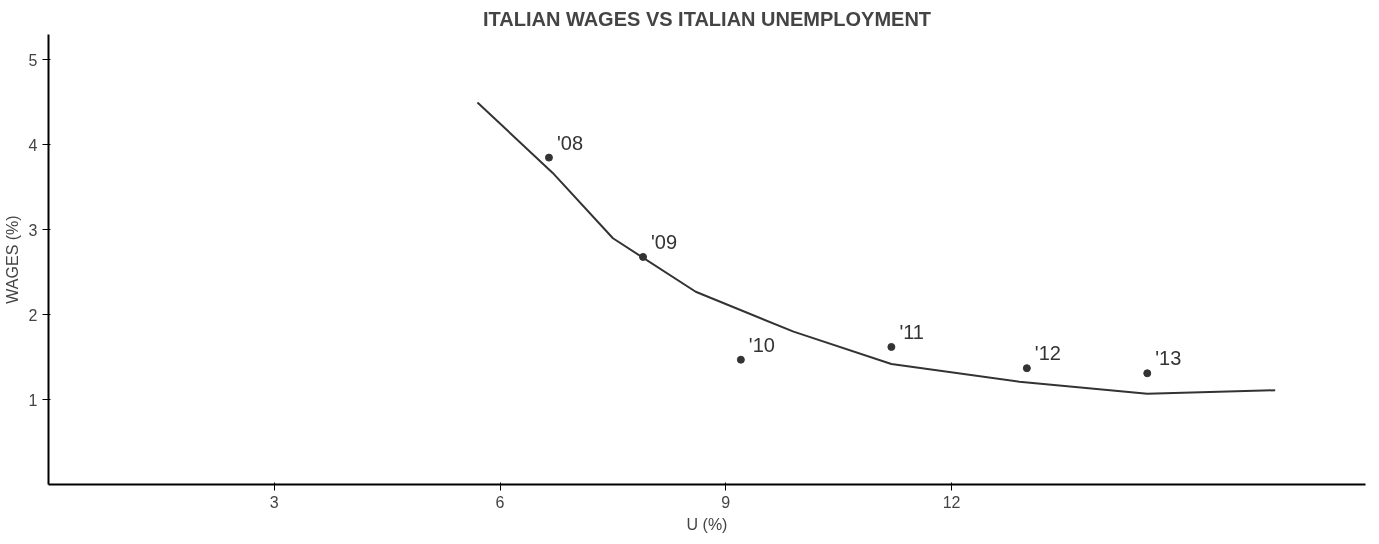 The width and height of the screenshot is (1379, 544). I want to click on y-tick-label: 4, so click(33, 145).